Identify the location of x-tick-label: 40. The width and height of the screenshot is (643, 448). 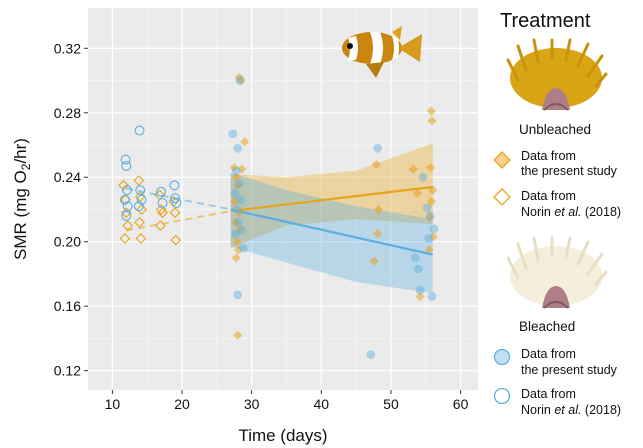
(322, 404).